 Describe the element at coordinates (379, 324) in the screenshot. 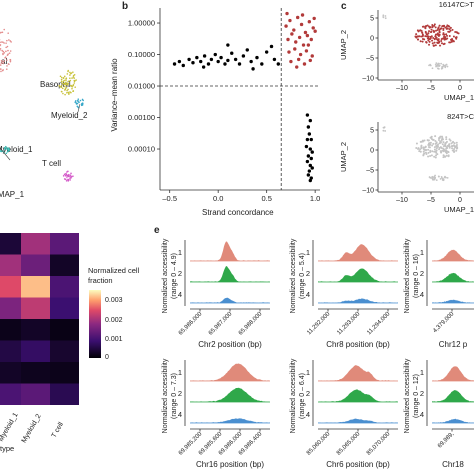

I see `coverage-xtick-label: 11,294,000` at that location.